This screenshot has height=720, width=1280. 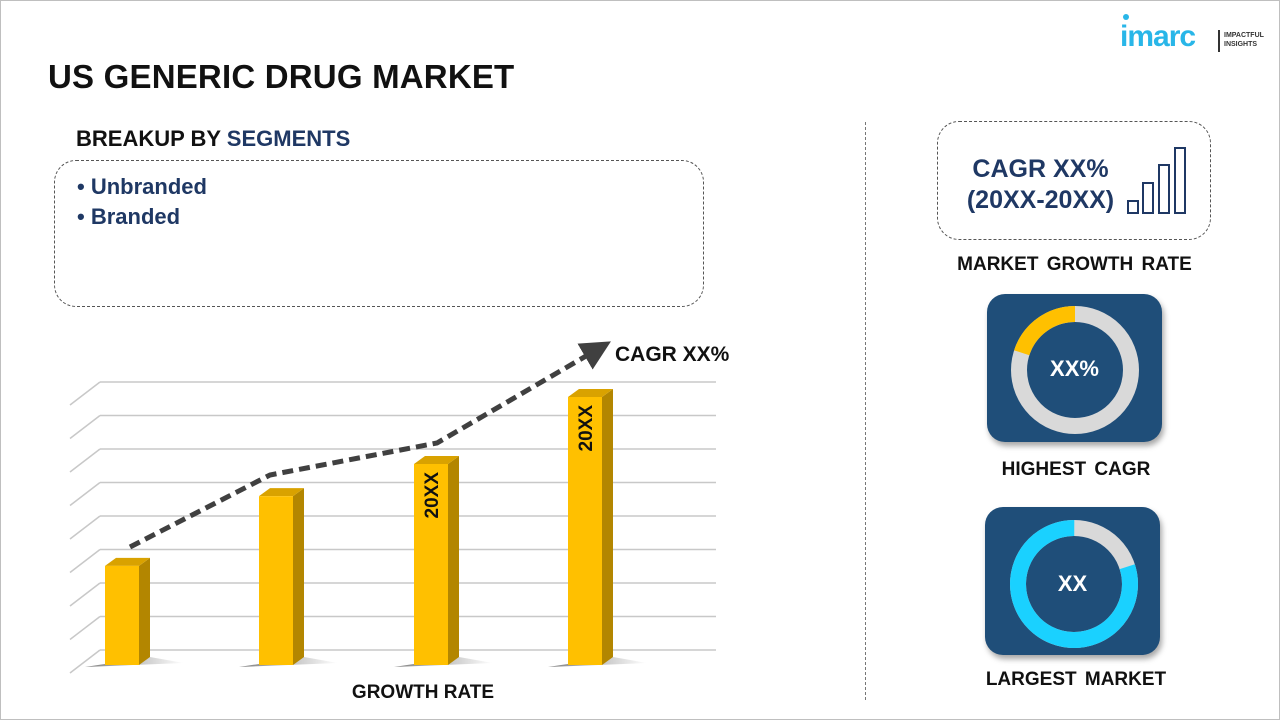 What do you see at coordinates (1040, 200) in the screenshot?
I see `cagr-line-2: (20XX-20XX)` at bounding box center [1040, 200].